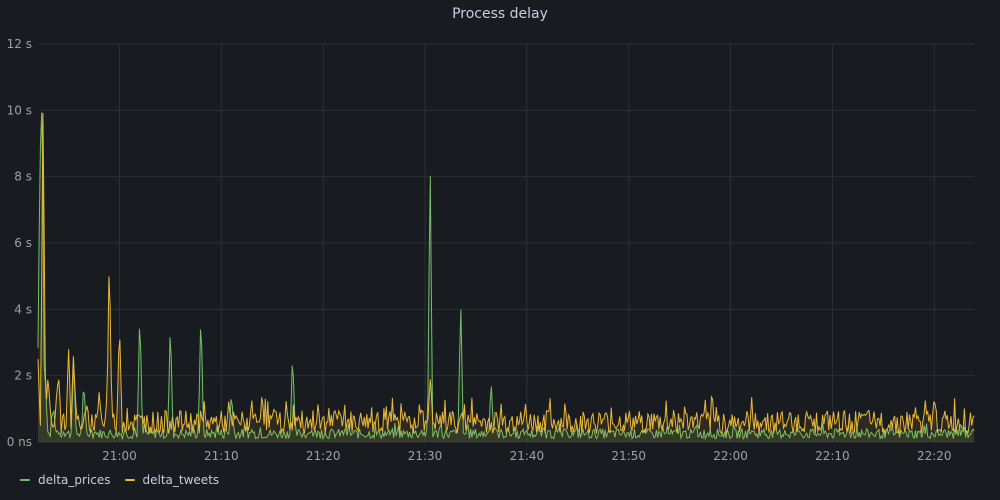  Describe the element at coordinates (181, 480) in the screenshot. I see `legend-label-delta-tweets: delta_tweets` at that location.